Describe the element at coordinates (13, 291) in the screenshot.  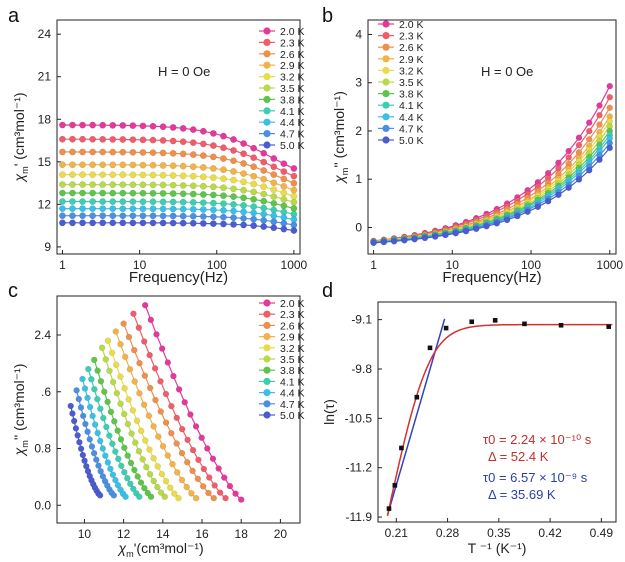
I see `panel-label-c: c` at that location.